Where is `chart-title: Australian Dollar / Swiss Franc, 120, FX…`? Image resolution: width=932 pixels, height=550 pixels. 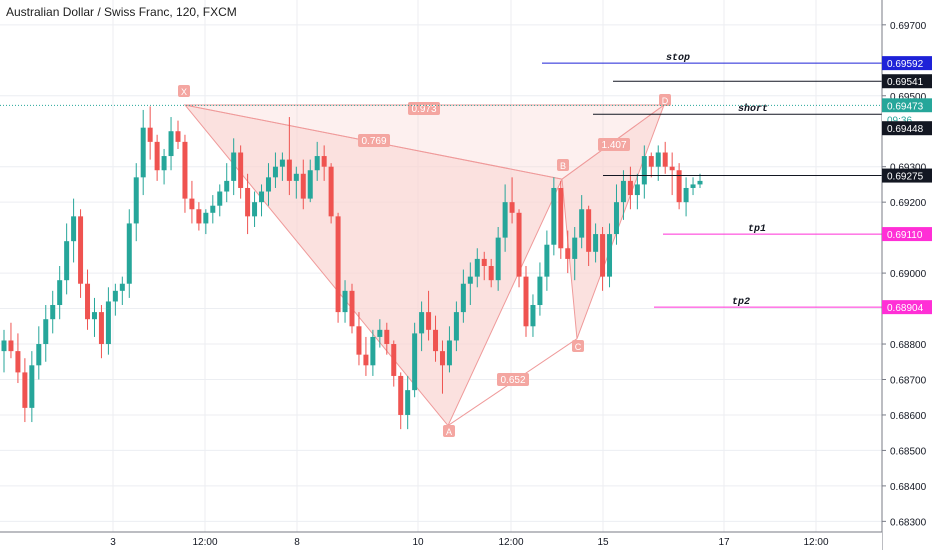 chart-title: Australian Dollar / Swiss Franc, 120, FX… is located at coordinates (121, 12).